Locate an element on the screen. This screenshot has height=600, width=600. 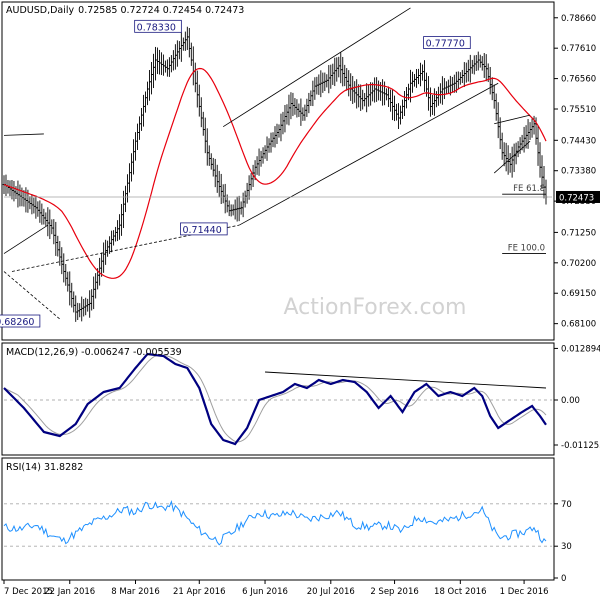
svg-text: -0.011253 is located at coordinates (580, 446).